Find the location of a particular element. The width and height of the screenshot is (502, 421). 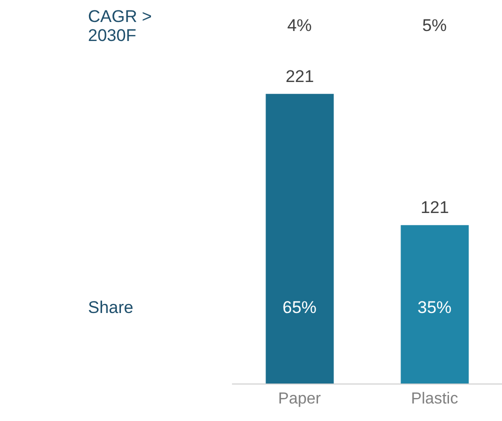

text: 5% is located at coordinates (434, 25).